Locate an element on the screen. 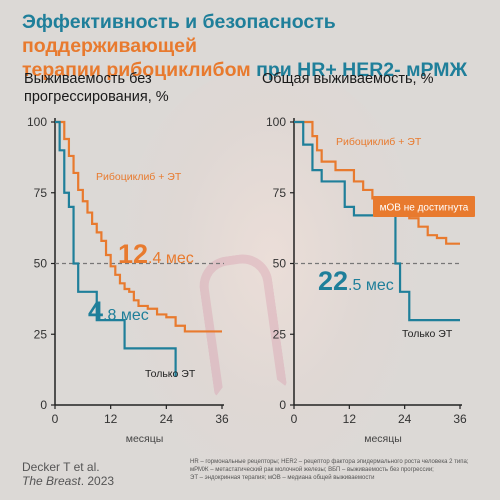 The height and width of the screenshot is (500, 500). title-part2: поддерживающей is located at coordinates (110, 46).